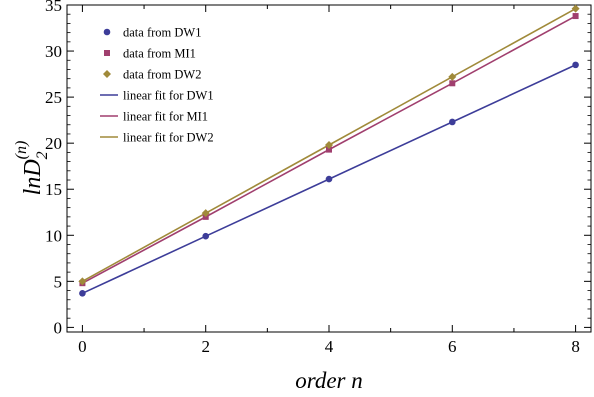  What do you see at coordinates (162, 33) in the screenshot?
I see `legend-label: data from DW1` at bounding box center [162, 33].